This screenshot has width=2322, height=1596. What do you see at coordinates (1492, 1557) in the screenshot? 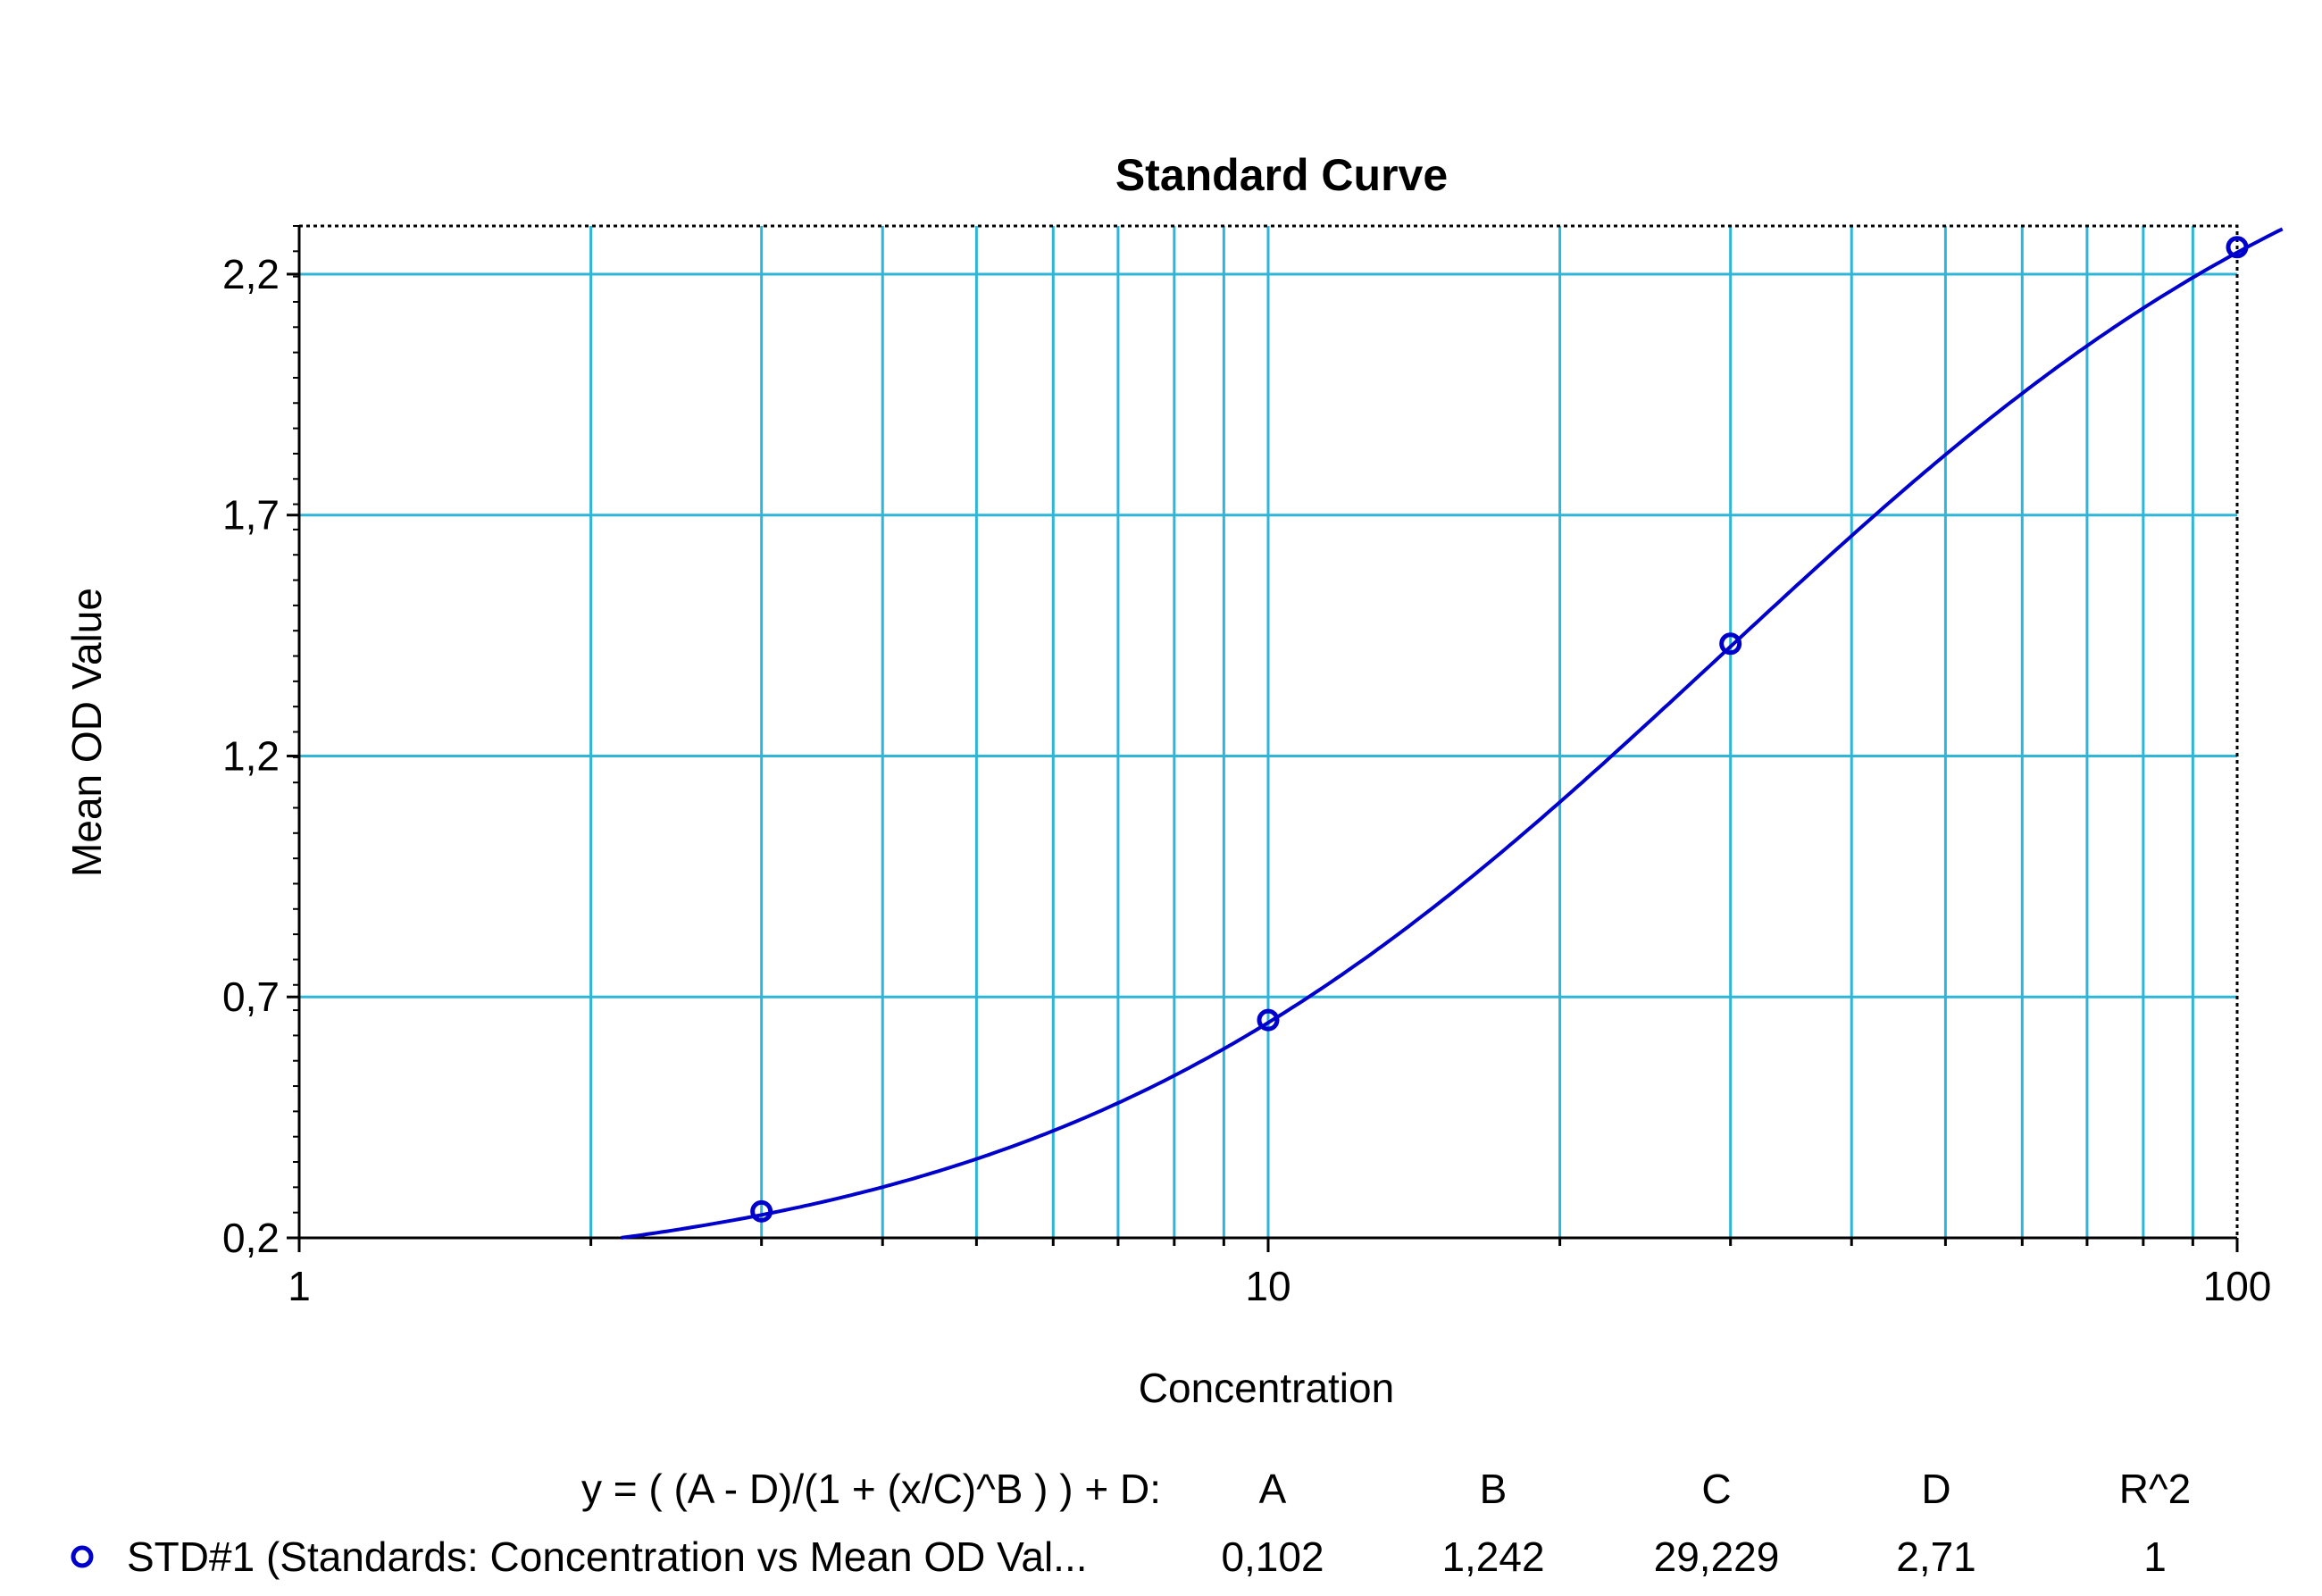
I see `param-value-b: 1,242` at bounding box center [1492, 1557].